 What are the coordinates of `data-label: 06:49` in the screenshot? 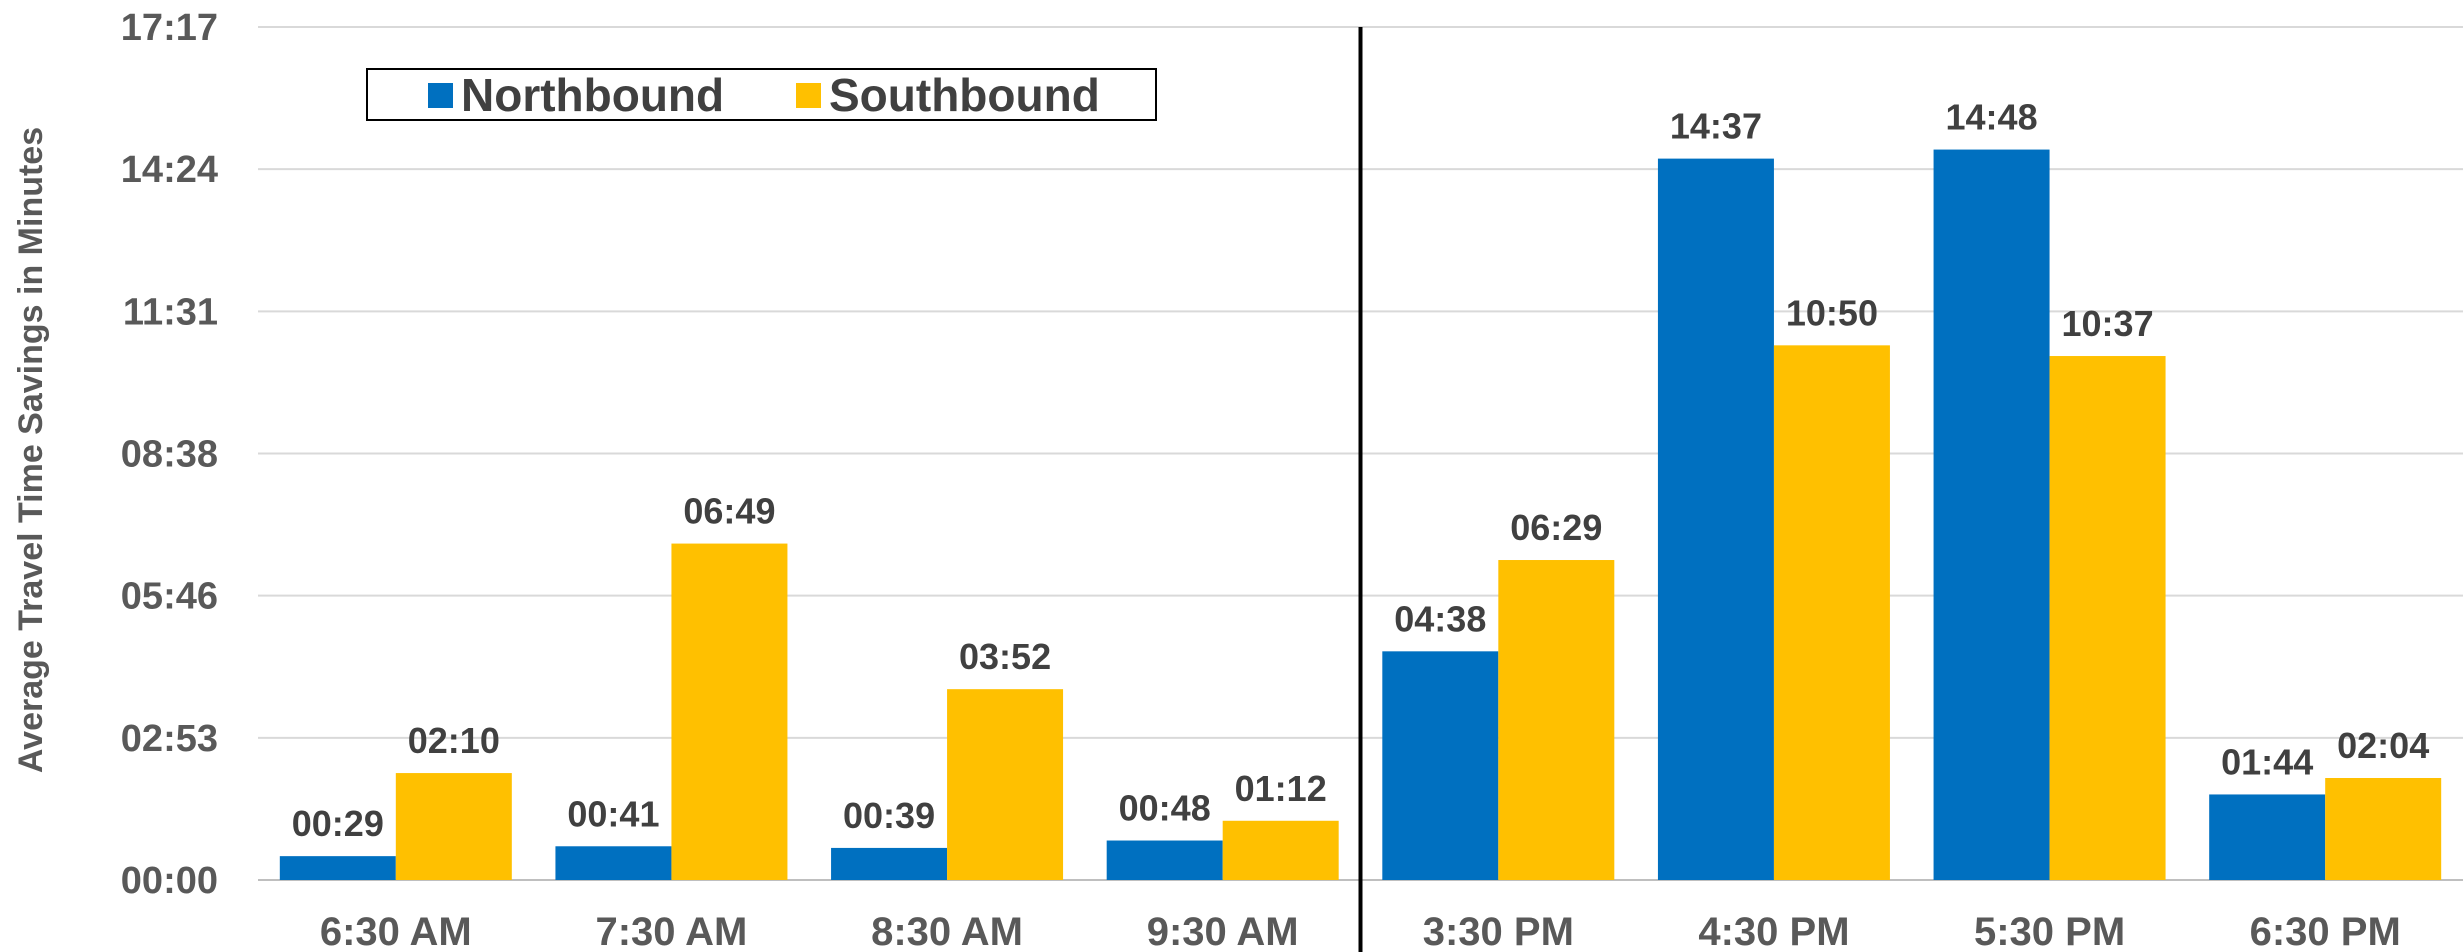 It's located at (729, 511).